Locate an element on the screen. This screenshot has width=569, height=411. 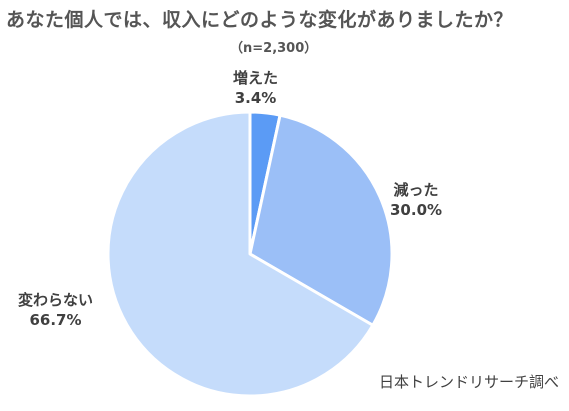
slice-label-unchanged: 変わらない 66.7% is located at coordinates (55, 310).